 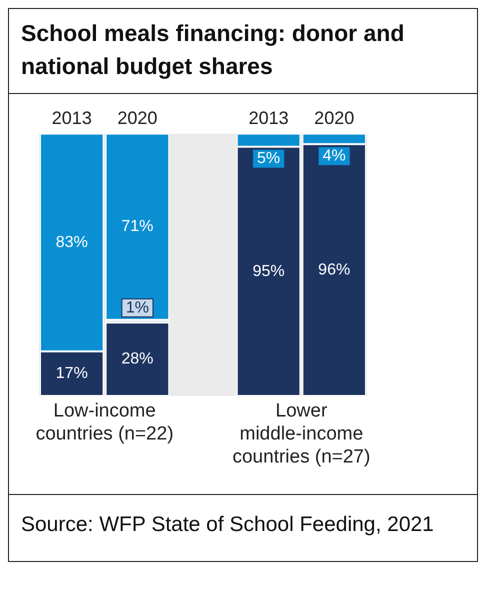 I want to click on data-label: 96%, so click(x=334, y=269).